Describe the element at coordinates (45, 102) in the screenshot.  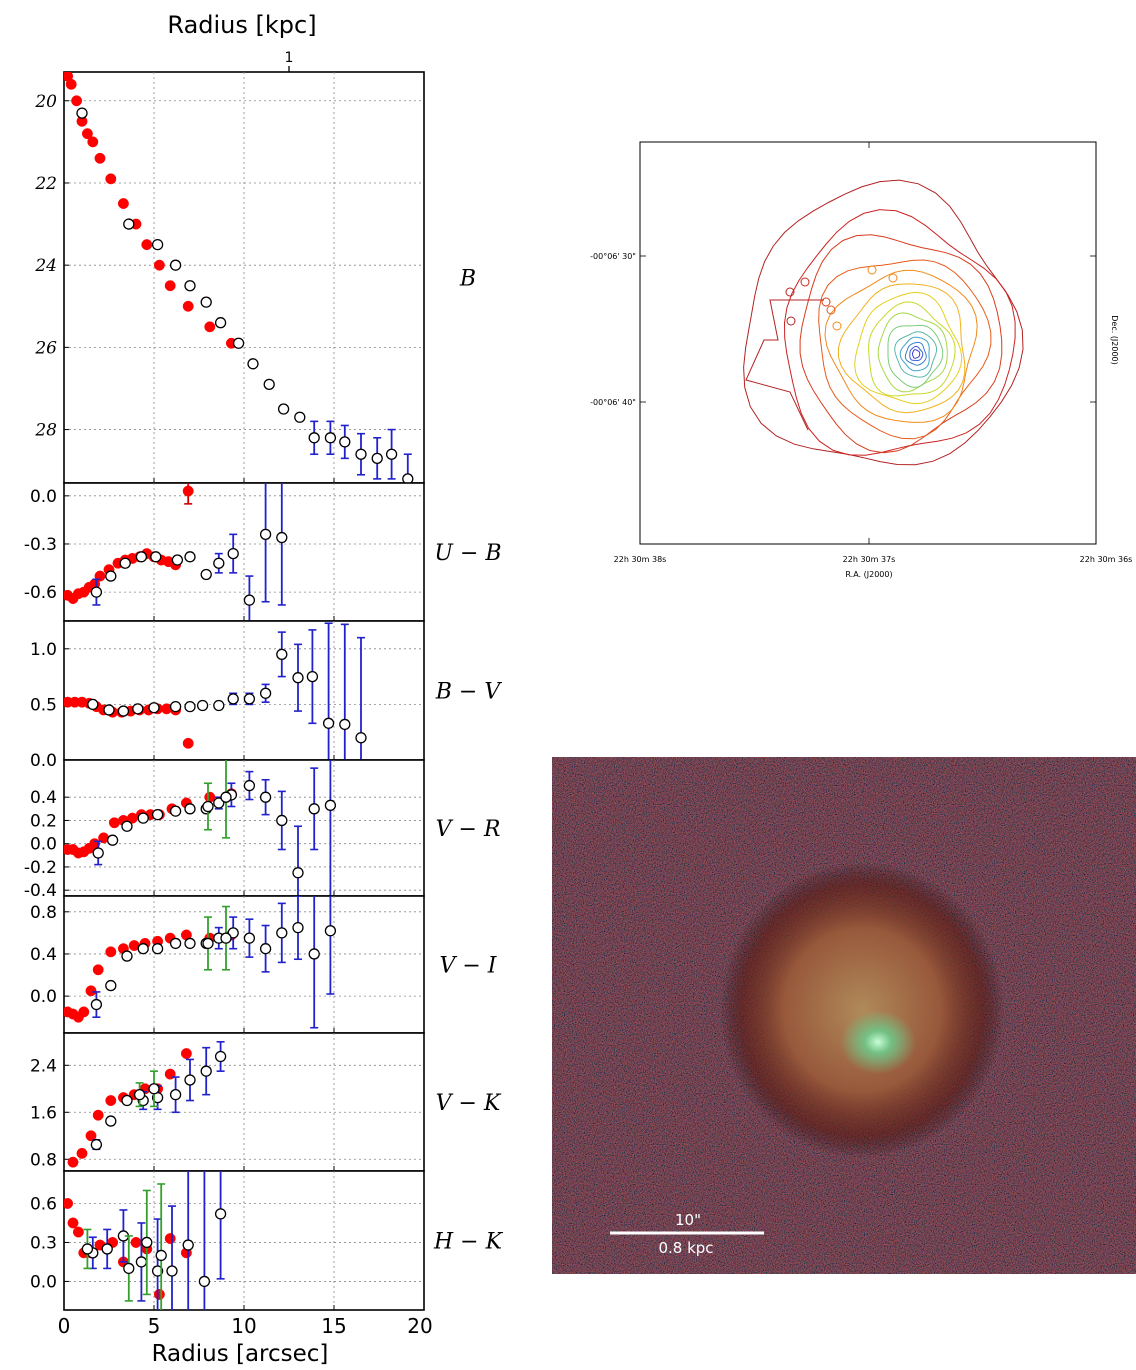
I see `y-tick-label: 20` at that location.